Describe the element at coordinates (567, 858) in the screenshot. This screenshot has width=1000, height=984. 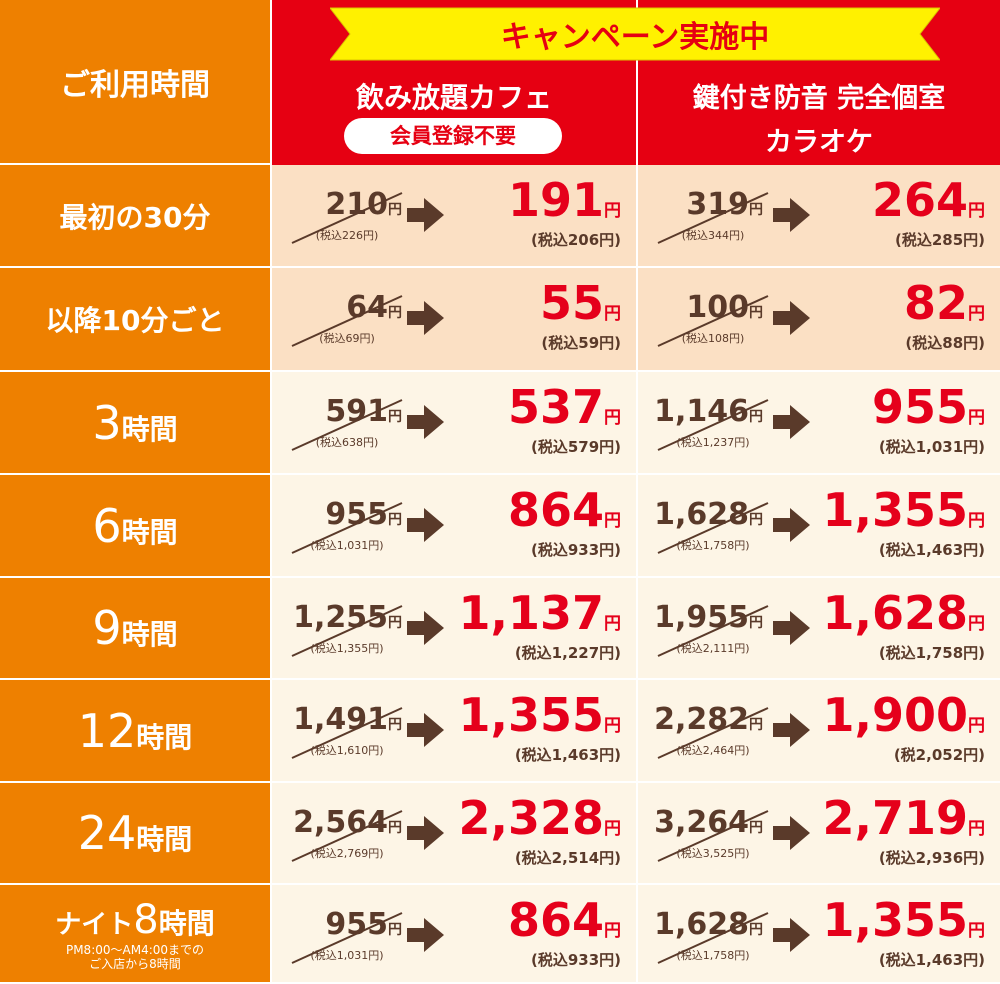
I see `new-tax: (税込2,514円)` at that location.